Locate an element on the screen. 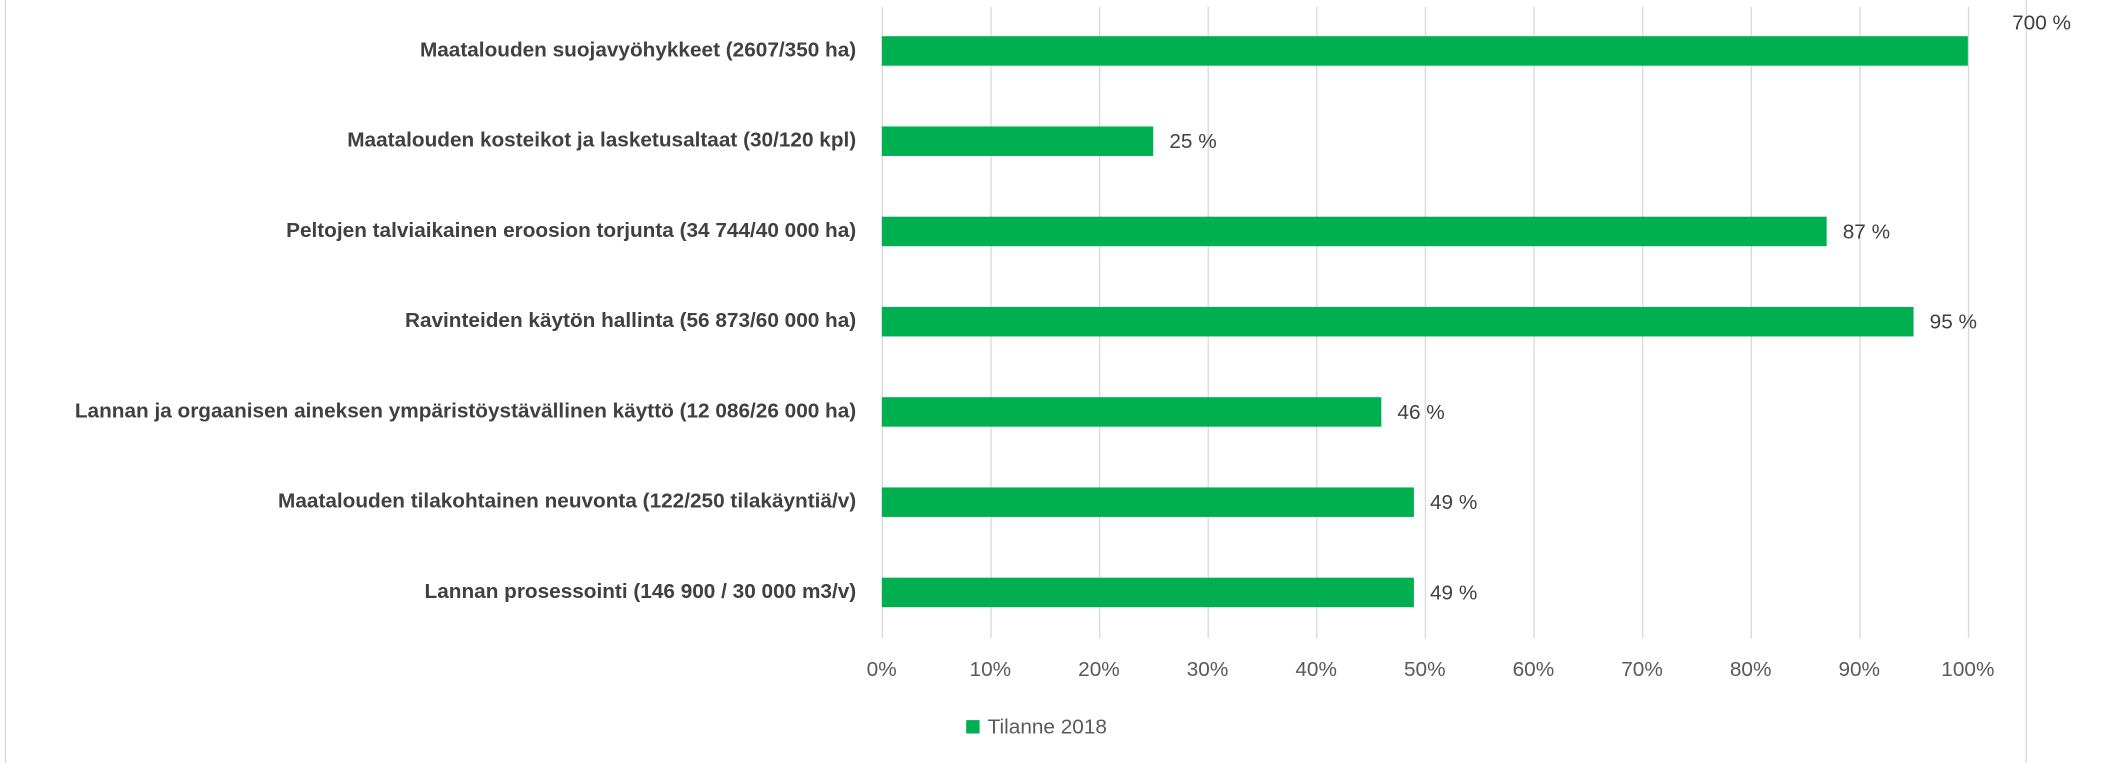  value-label: 87 % is located at coordinates (1866, 231).